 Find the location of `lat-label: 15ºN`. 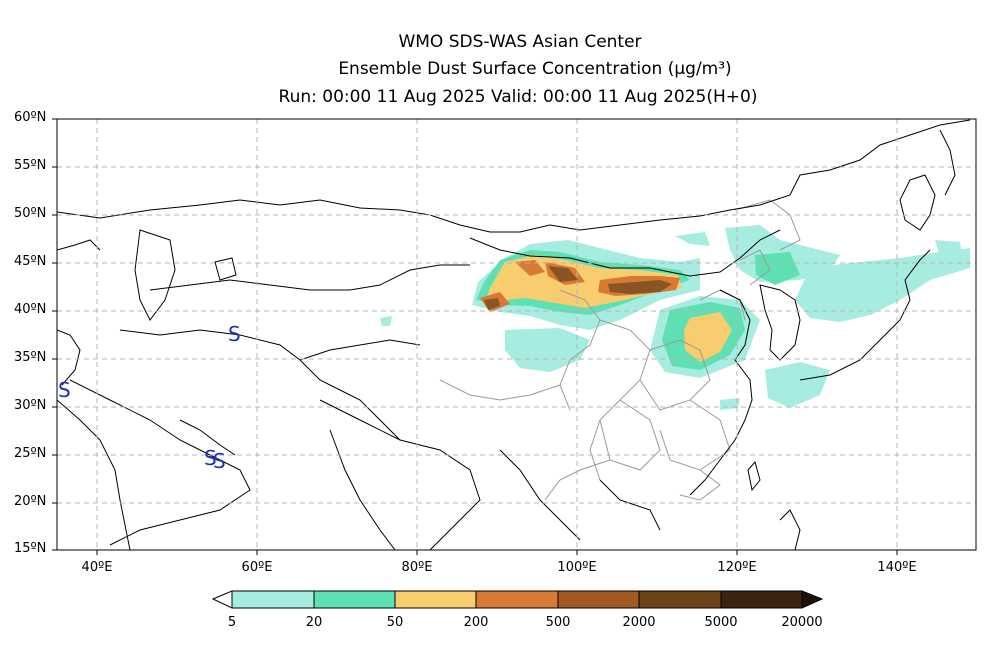

lat-label: 15ºN is located at coordinates (30, 548).